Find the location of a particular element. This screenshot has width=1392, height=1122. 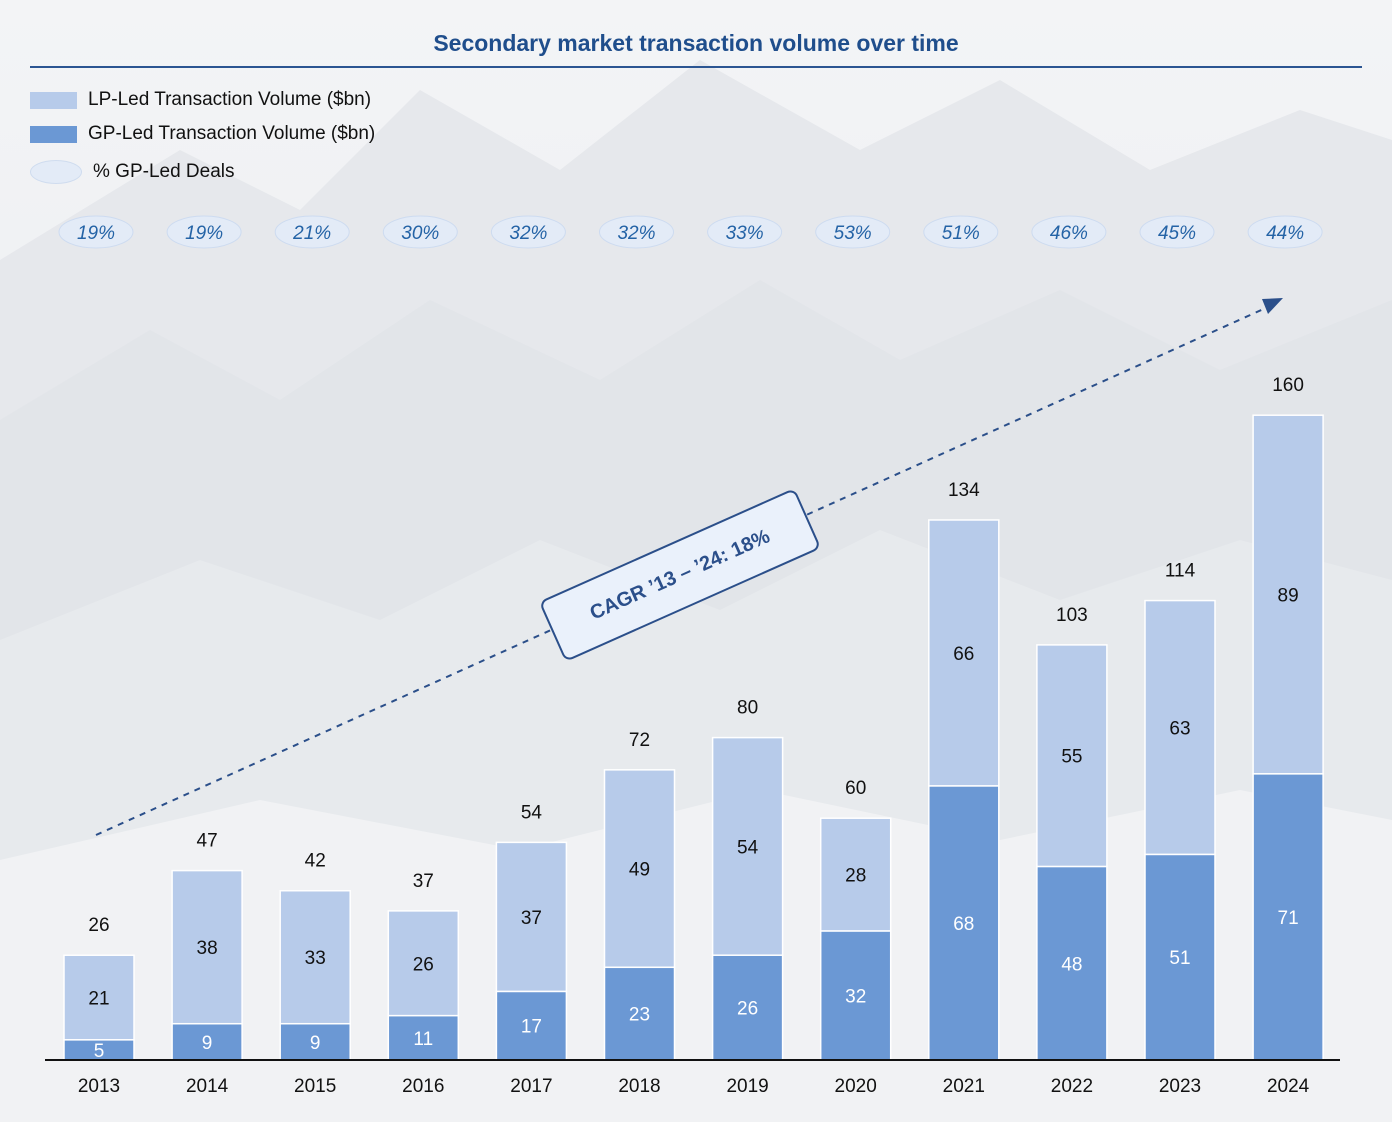

pct-oval-2013 is located at coordinates (96, 232).